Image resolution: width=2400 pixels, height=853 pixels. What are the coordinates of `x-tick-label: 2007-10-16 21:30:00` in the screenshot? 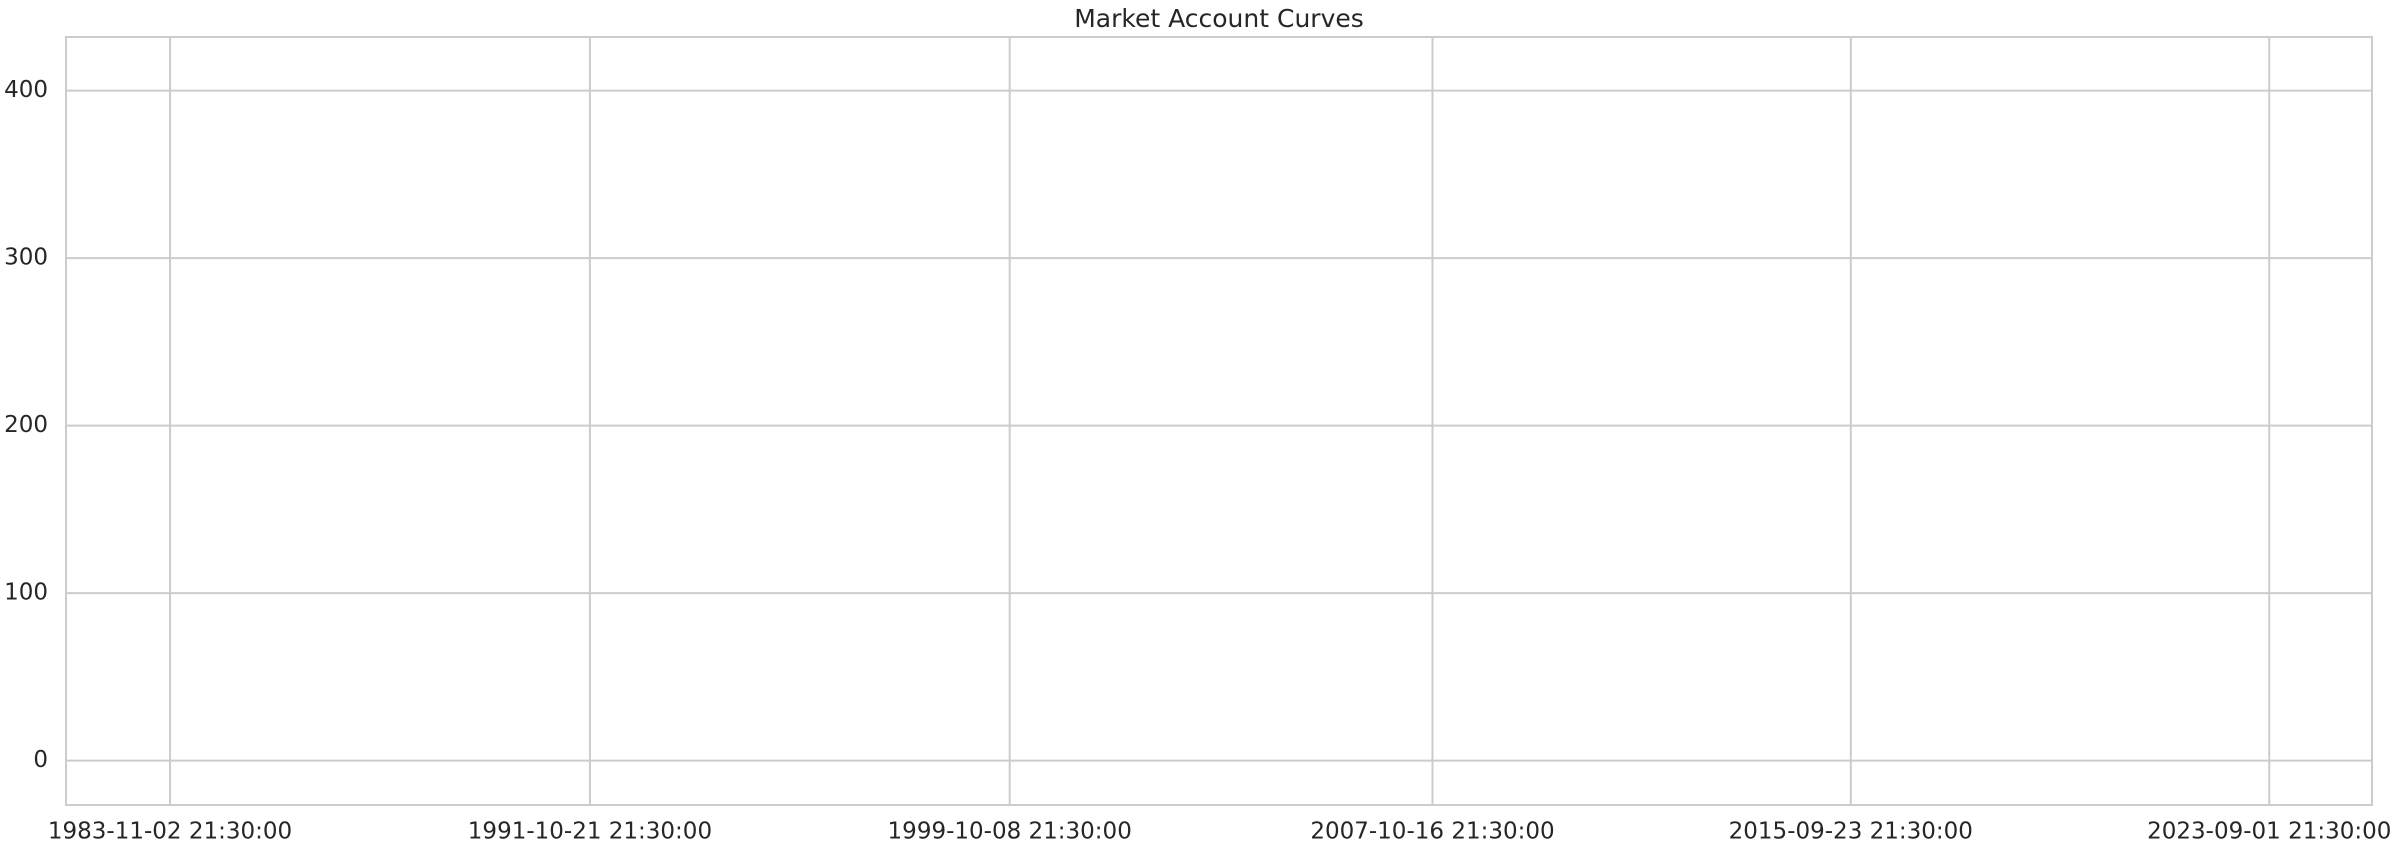 It's located at (1432, 832).